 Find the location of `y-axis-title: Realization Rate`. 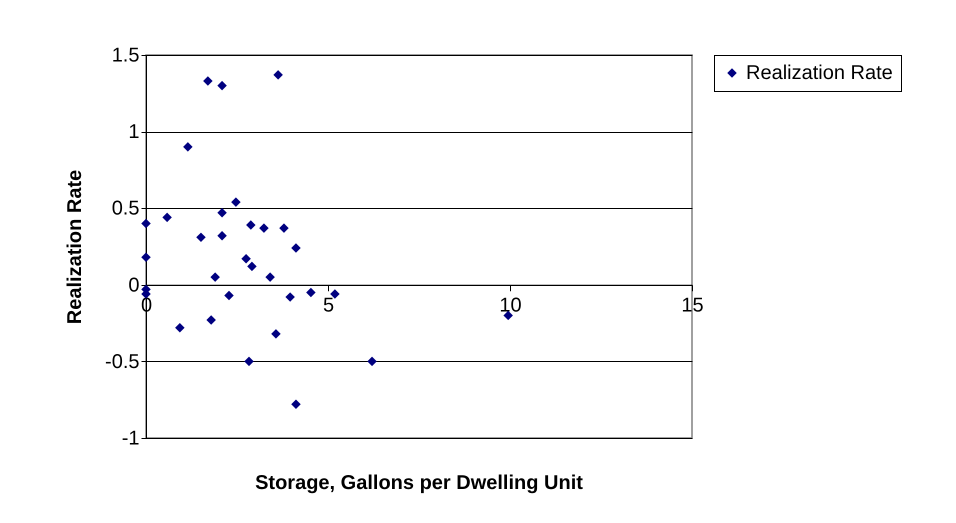

y-axis-title: Realization Rate is located at coordinates (75, 247).